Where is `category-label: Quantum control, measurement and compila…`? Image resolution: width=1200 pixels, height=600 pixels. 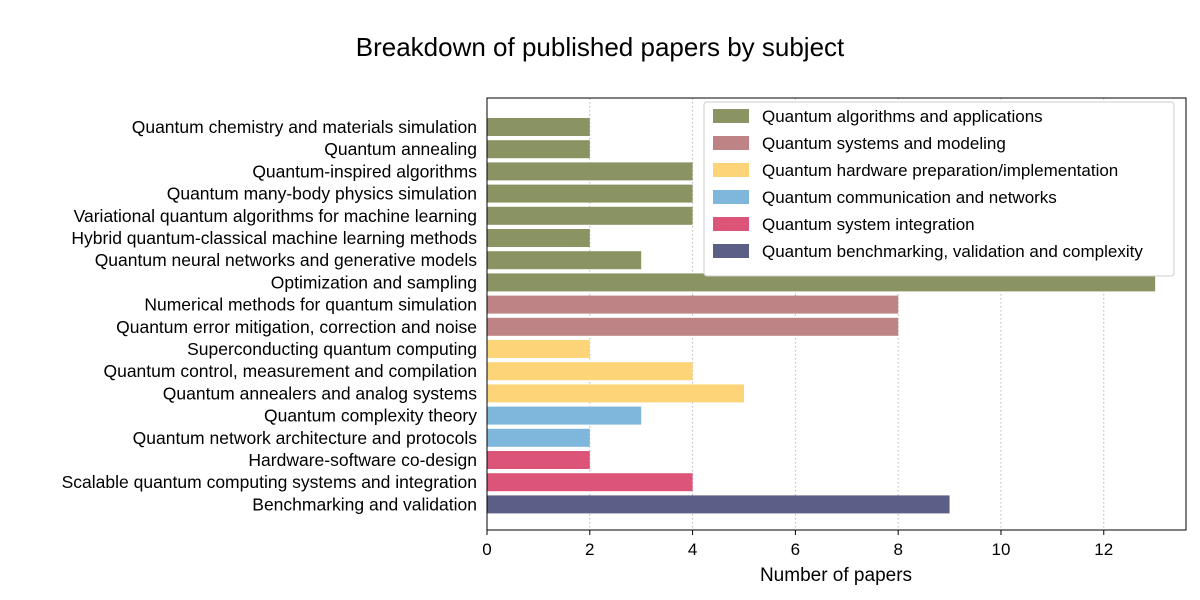
category-label: Quantum control, measurement and compila… is located at coordinates (290, 371).